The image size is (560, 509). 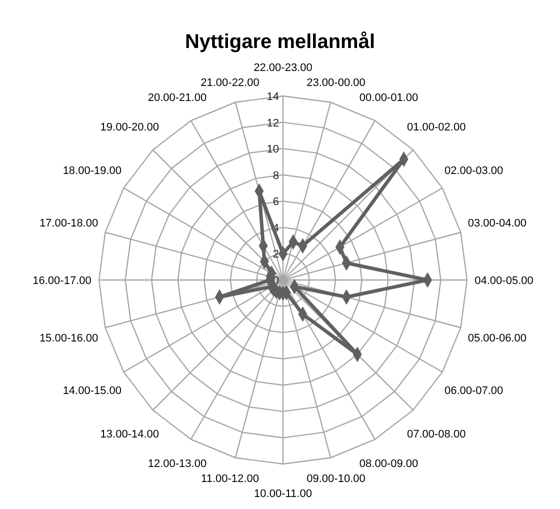 I want to click on spoke-label: 13.00-14.00, so click(x=130, y=434).